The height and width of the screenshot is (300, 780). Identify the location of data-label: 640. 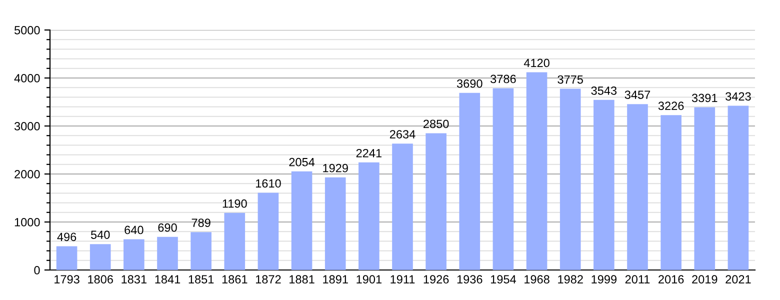
(134, 230).